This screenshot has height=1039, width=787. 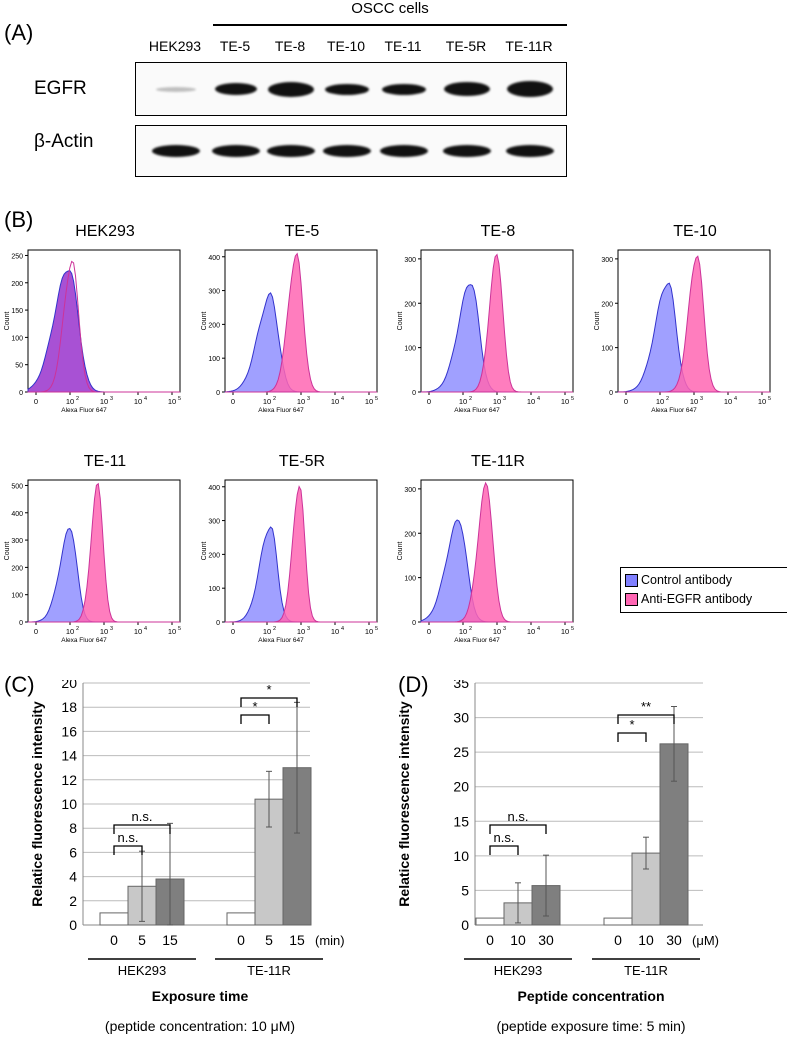 What do you see at coordinates (674, 940) in the screenshot?
I see `x-tick-label: 30` at bounding box center [674, 940].